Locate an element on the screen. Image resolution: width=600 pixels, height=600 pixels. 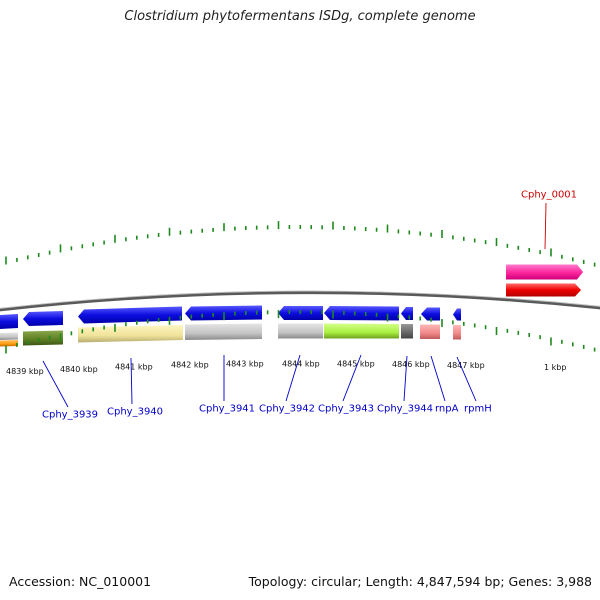
gene-label-cphy-3943: Cphy_3943 is located at coordinates (346, 409).